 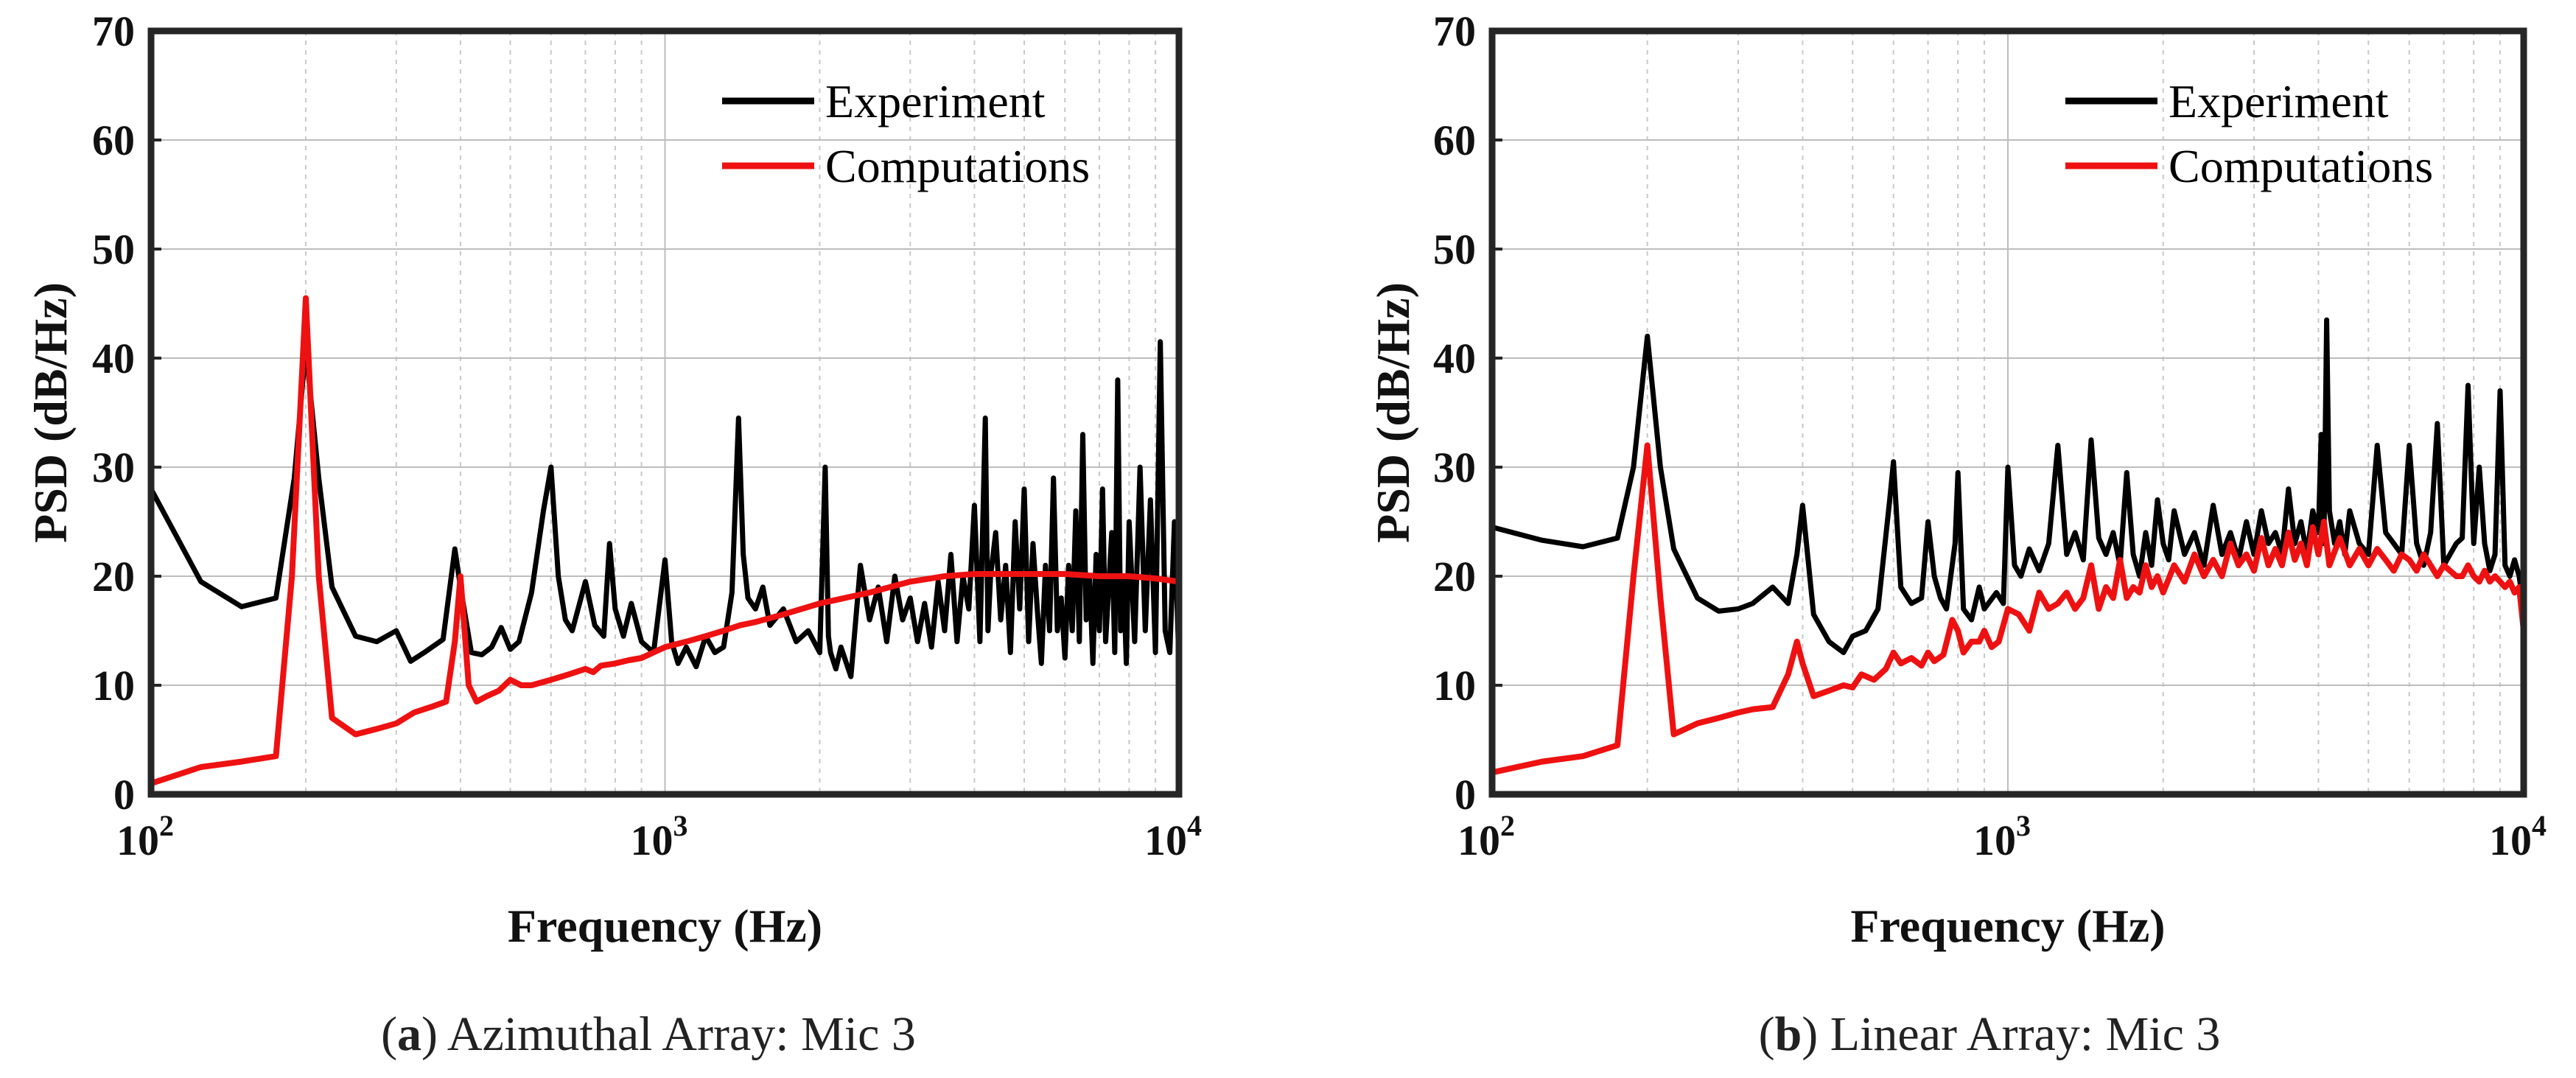 I want to click on panel-a-y-ticks: 0 10 20 30 40 50 60 70, so click(x=126, y=413).